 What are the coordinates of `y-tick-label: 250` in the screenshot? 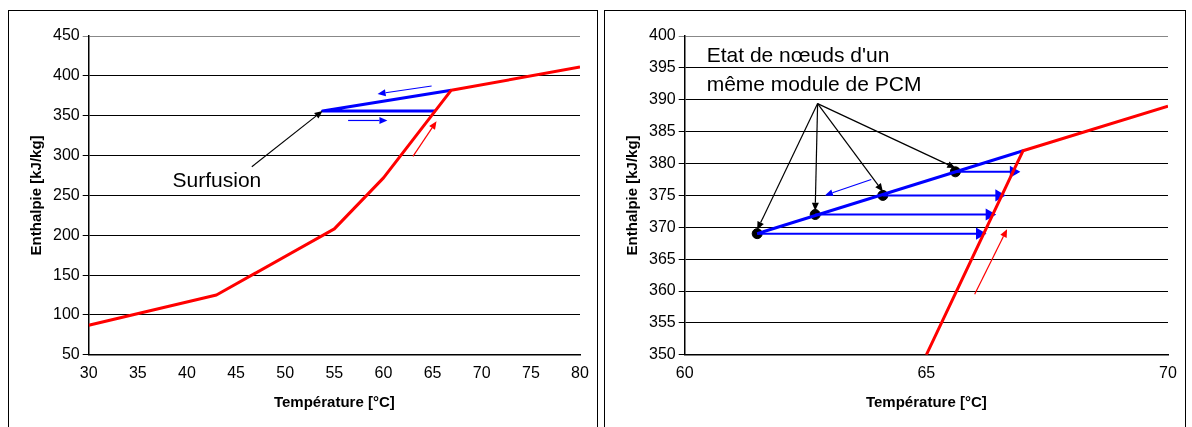 It's located at (66, 194).